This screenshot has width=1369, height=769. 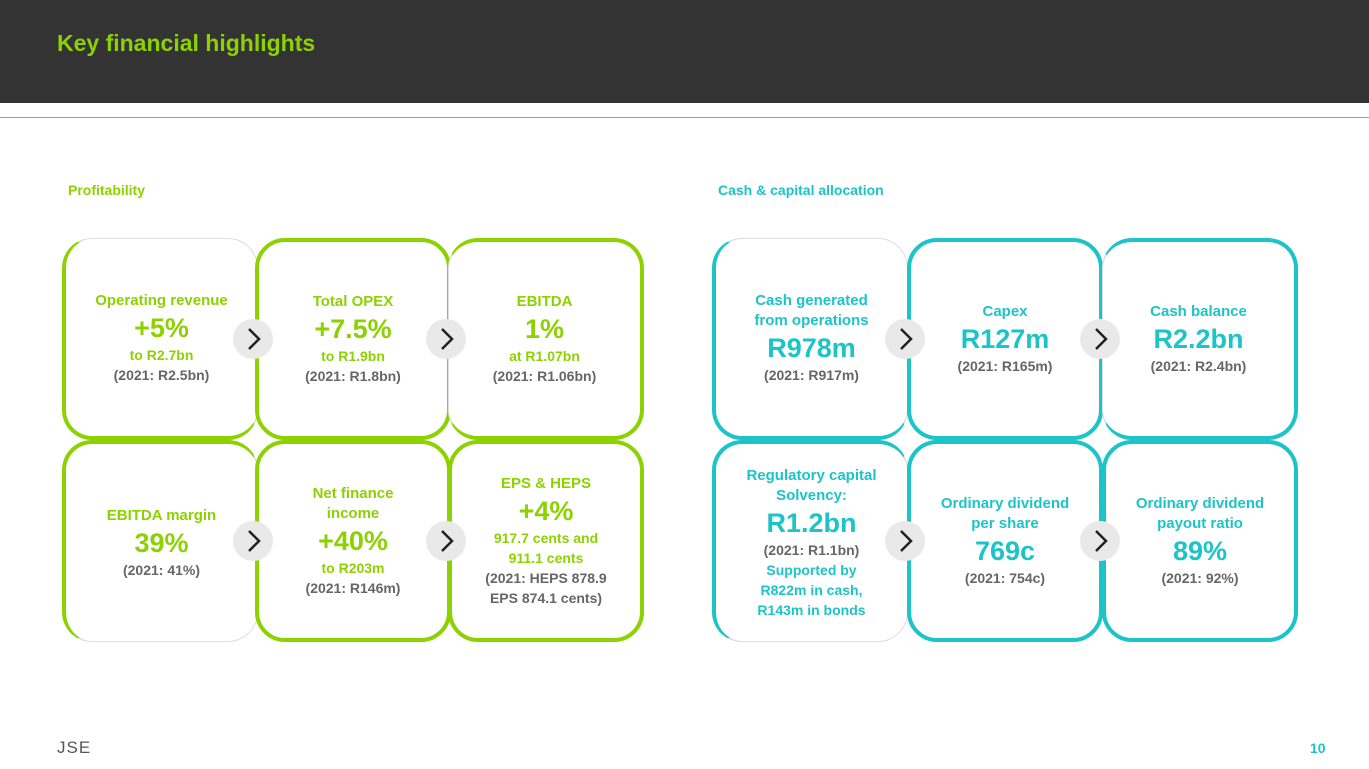 I want to click on card-label: Net finance, so click(x=353, y=493).